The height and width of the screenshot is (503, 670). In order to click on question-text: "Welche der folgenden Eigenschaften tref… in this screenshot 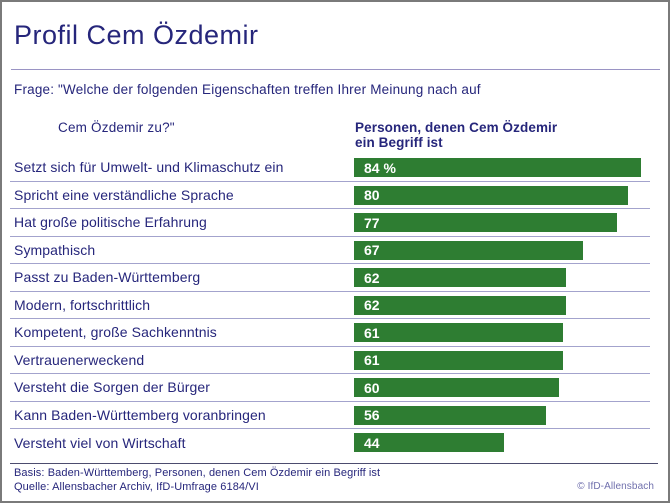, I will do `click(269, 107)`.